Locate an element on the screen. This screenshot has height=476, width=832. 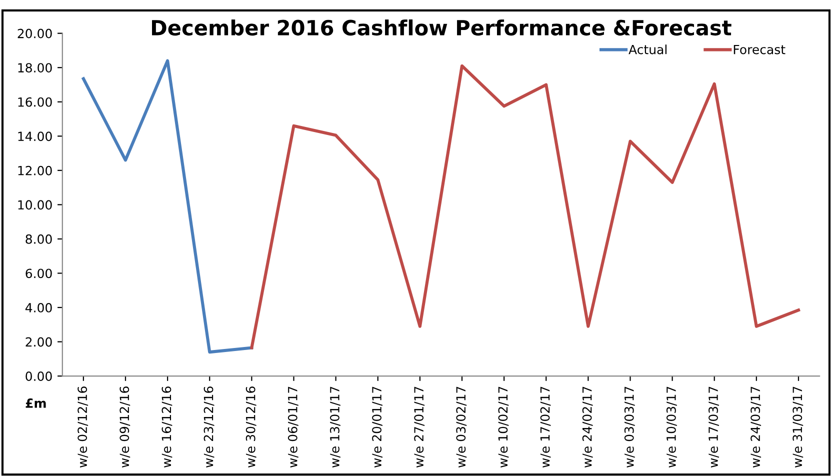
x-tick-label: w/e 03/02/17 is located at coordinates (461, 427).